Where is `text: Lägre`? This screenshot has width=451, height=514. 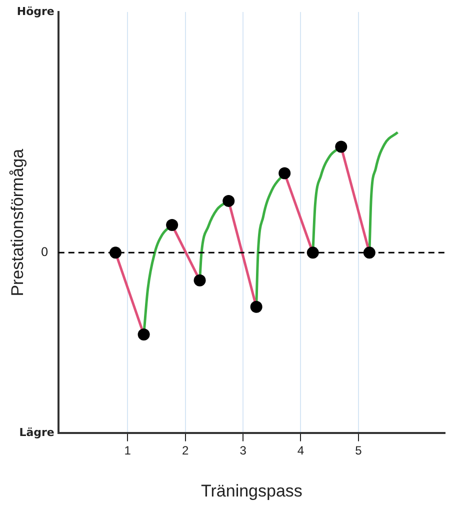
text: Lägre is located at coordinates (36, 433).